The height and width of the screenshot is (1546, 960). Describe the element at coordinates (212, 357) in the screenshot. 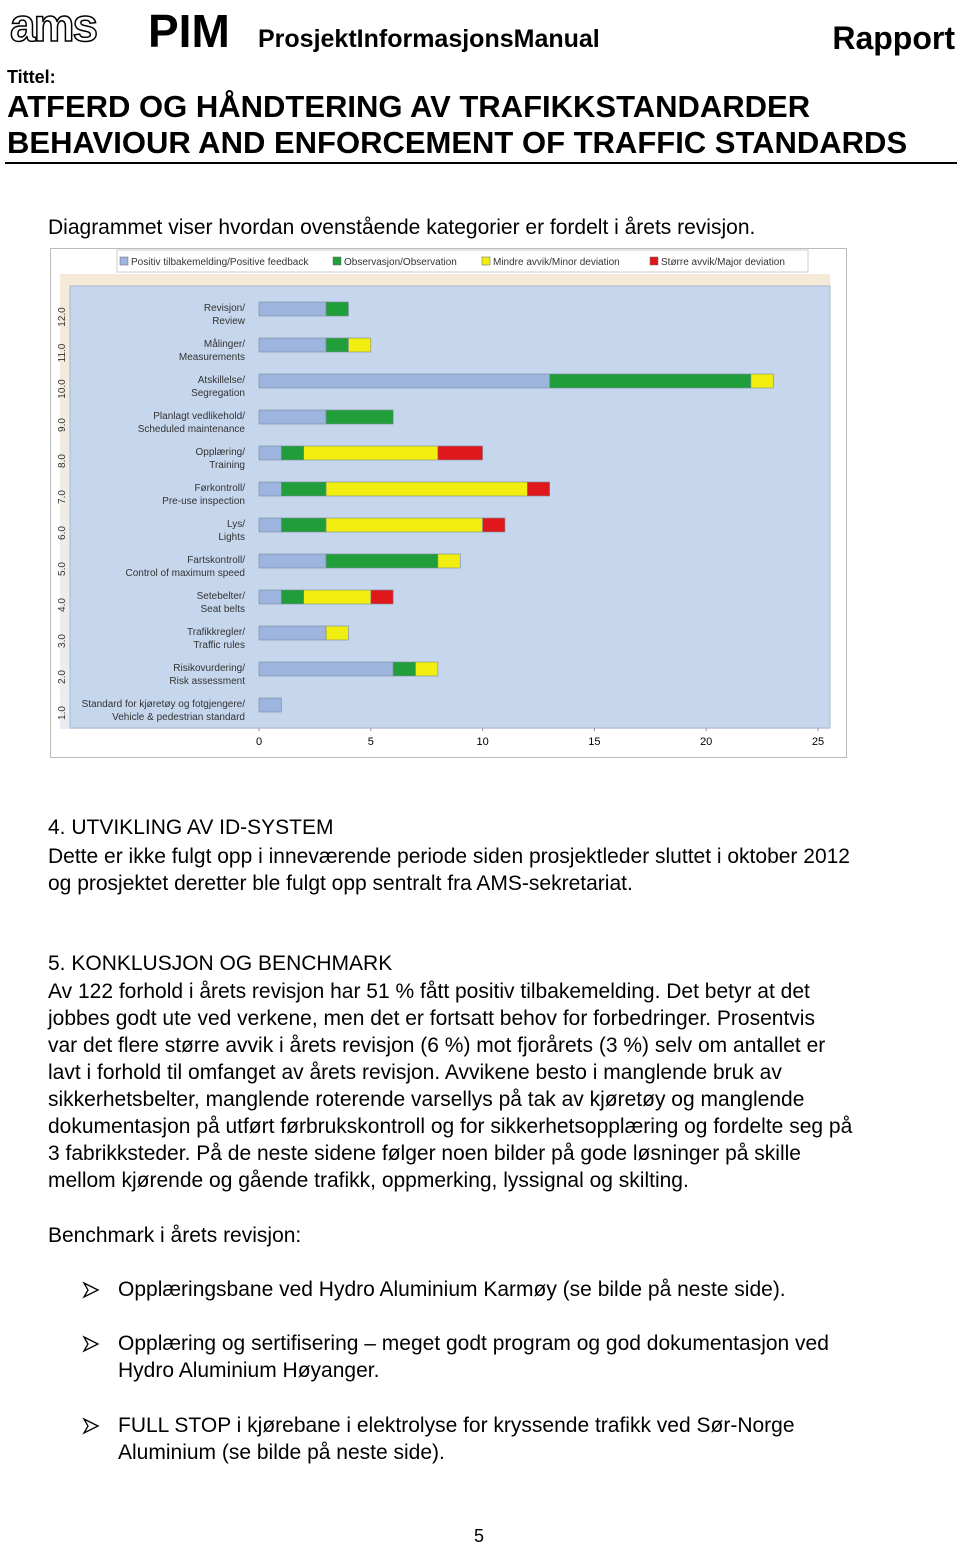

I see `category-label-line: Measurements` at that location.